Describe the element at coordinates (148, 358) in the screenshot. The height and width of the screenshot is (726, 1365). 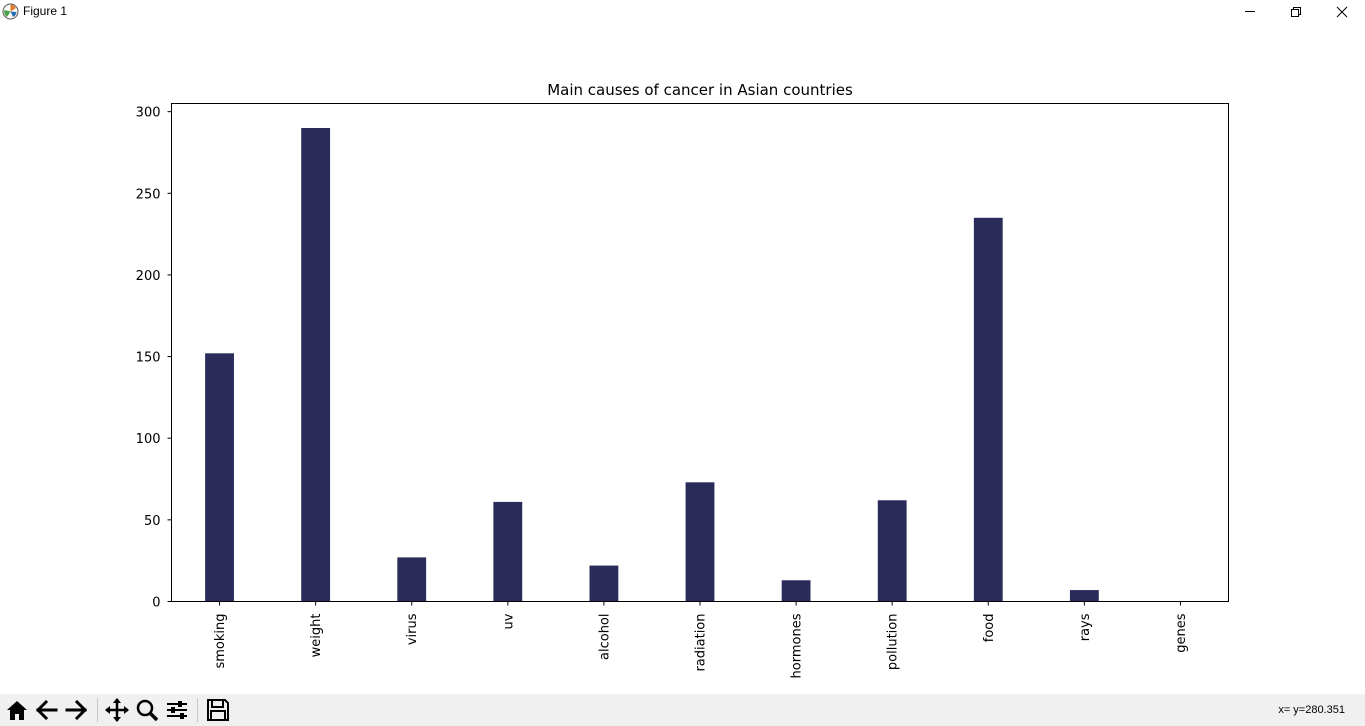
I see `y-tick-label: 150` at that location.